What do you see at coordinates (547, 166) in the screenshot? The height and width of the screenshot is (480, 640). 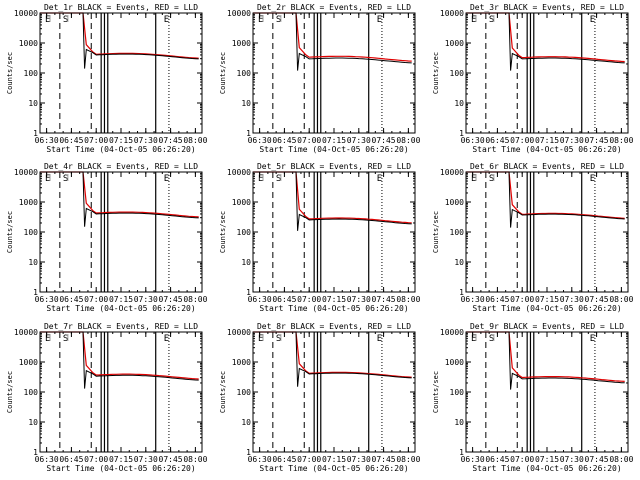 I see `panel-title: Det_6r BLACK = Events, RED = LLD` at bounding box center [547, 166].